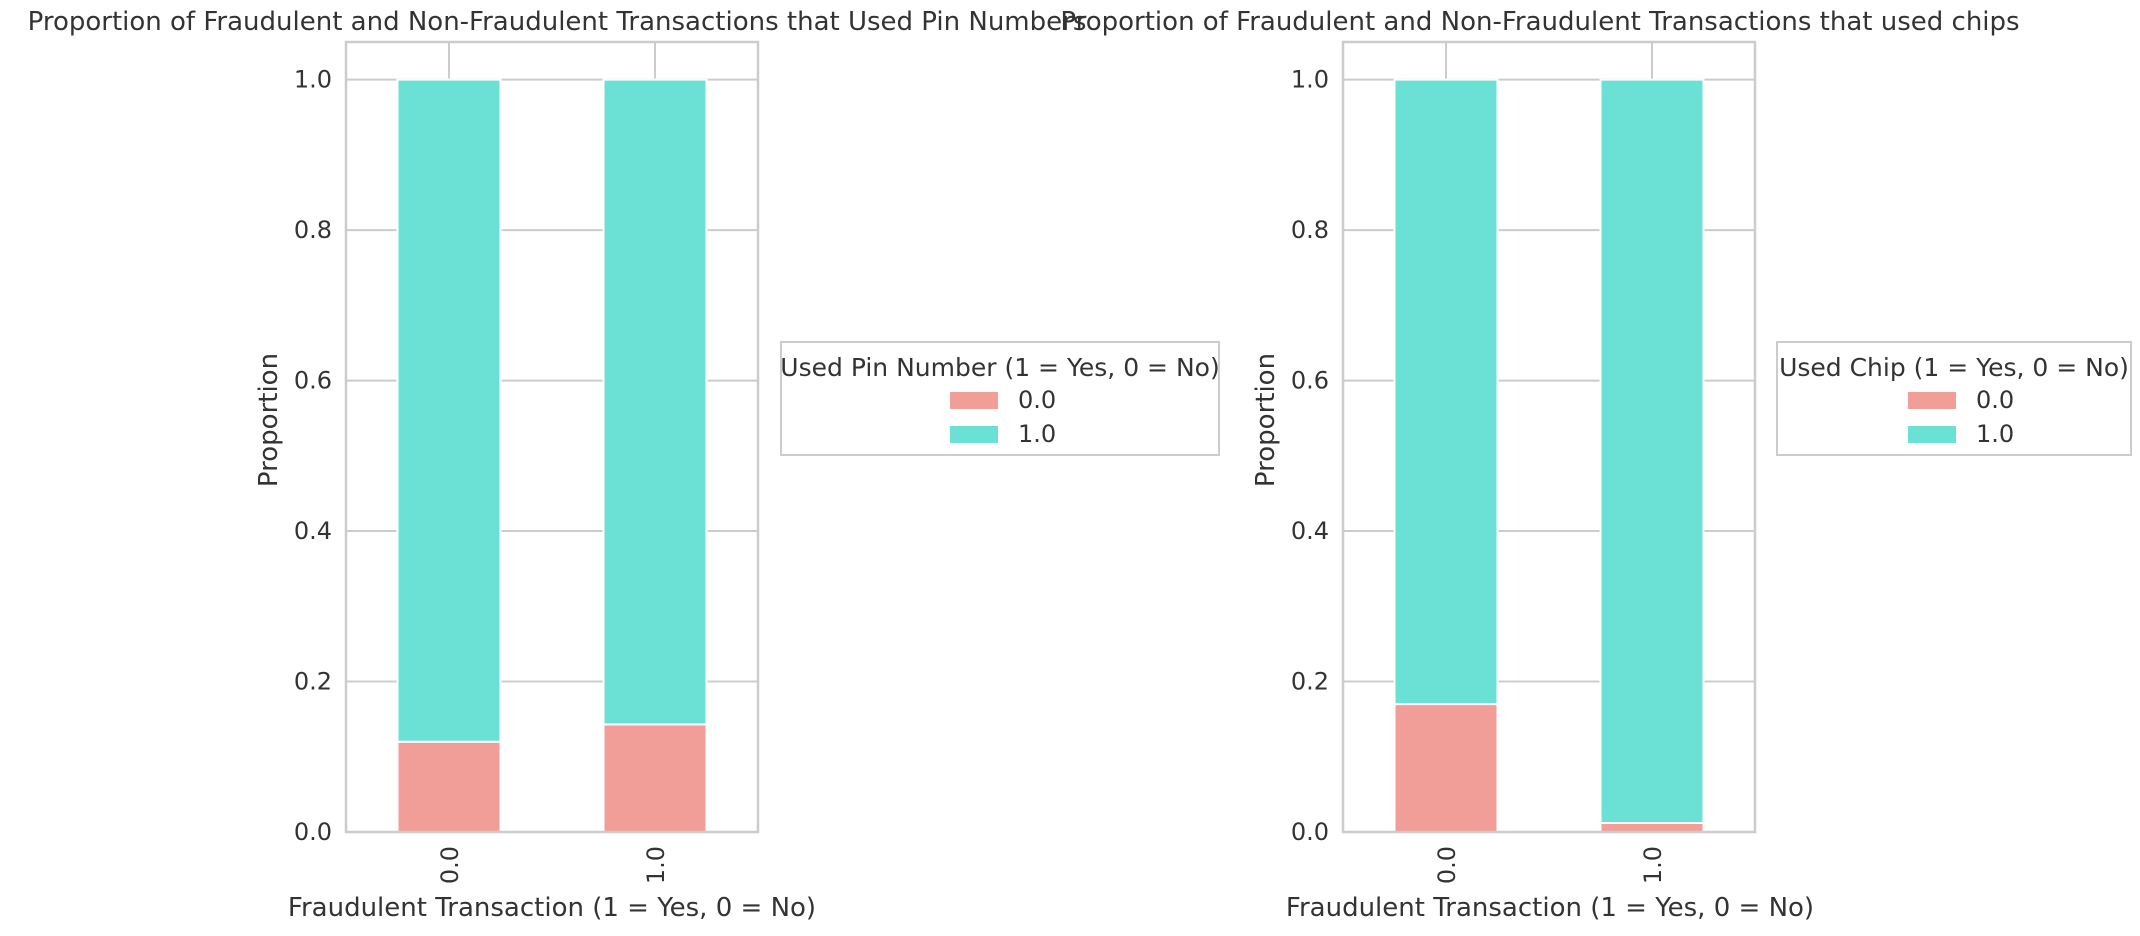  What do you see at coordinates (999, 367) in the screenshot?
I see `legend-title: Used Pin Number (1 = Yes, 0 = No)` at bounding box center [999, 367].